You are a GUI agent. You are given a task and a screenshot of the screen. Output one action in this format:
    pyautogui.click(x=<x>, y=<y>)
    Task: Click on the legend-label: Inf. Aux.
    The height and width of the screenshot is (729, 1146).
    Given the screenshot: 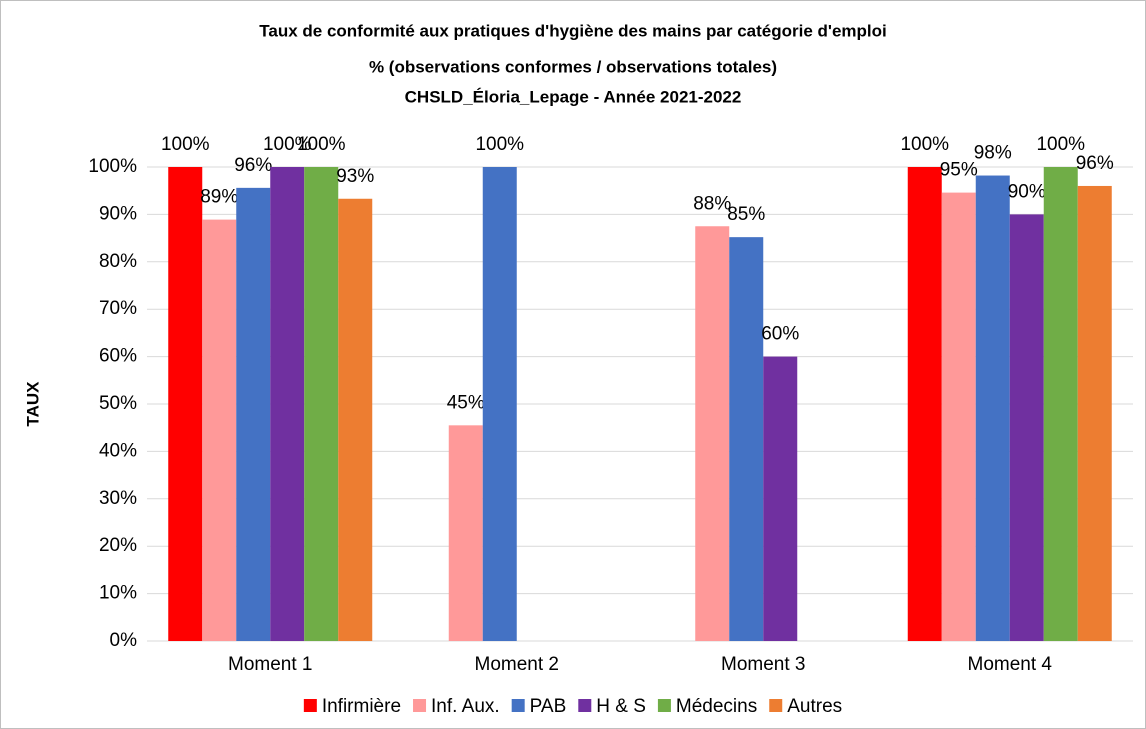 What is the action you would take?
    pyautogui.click(x=465, y=706)
    